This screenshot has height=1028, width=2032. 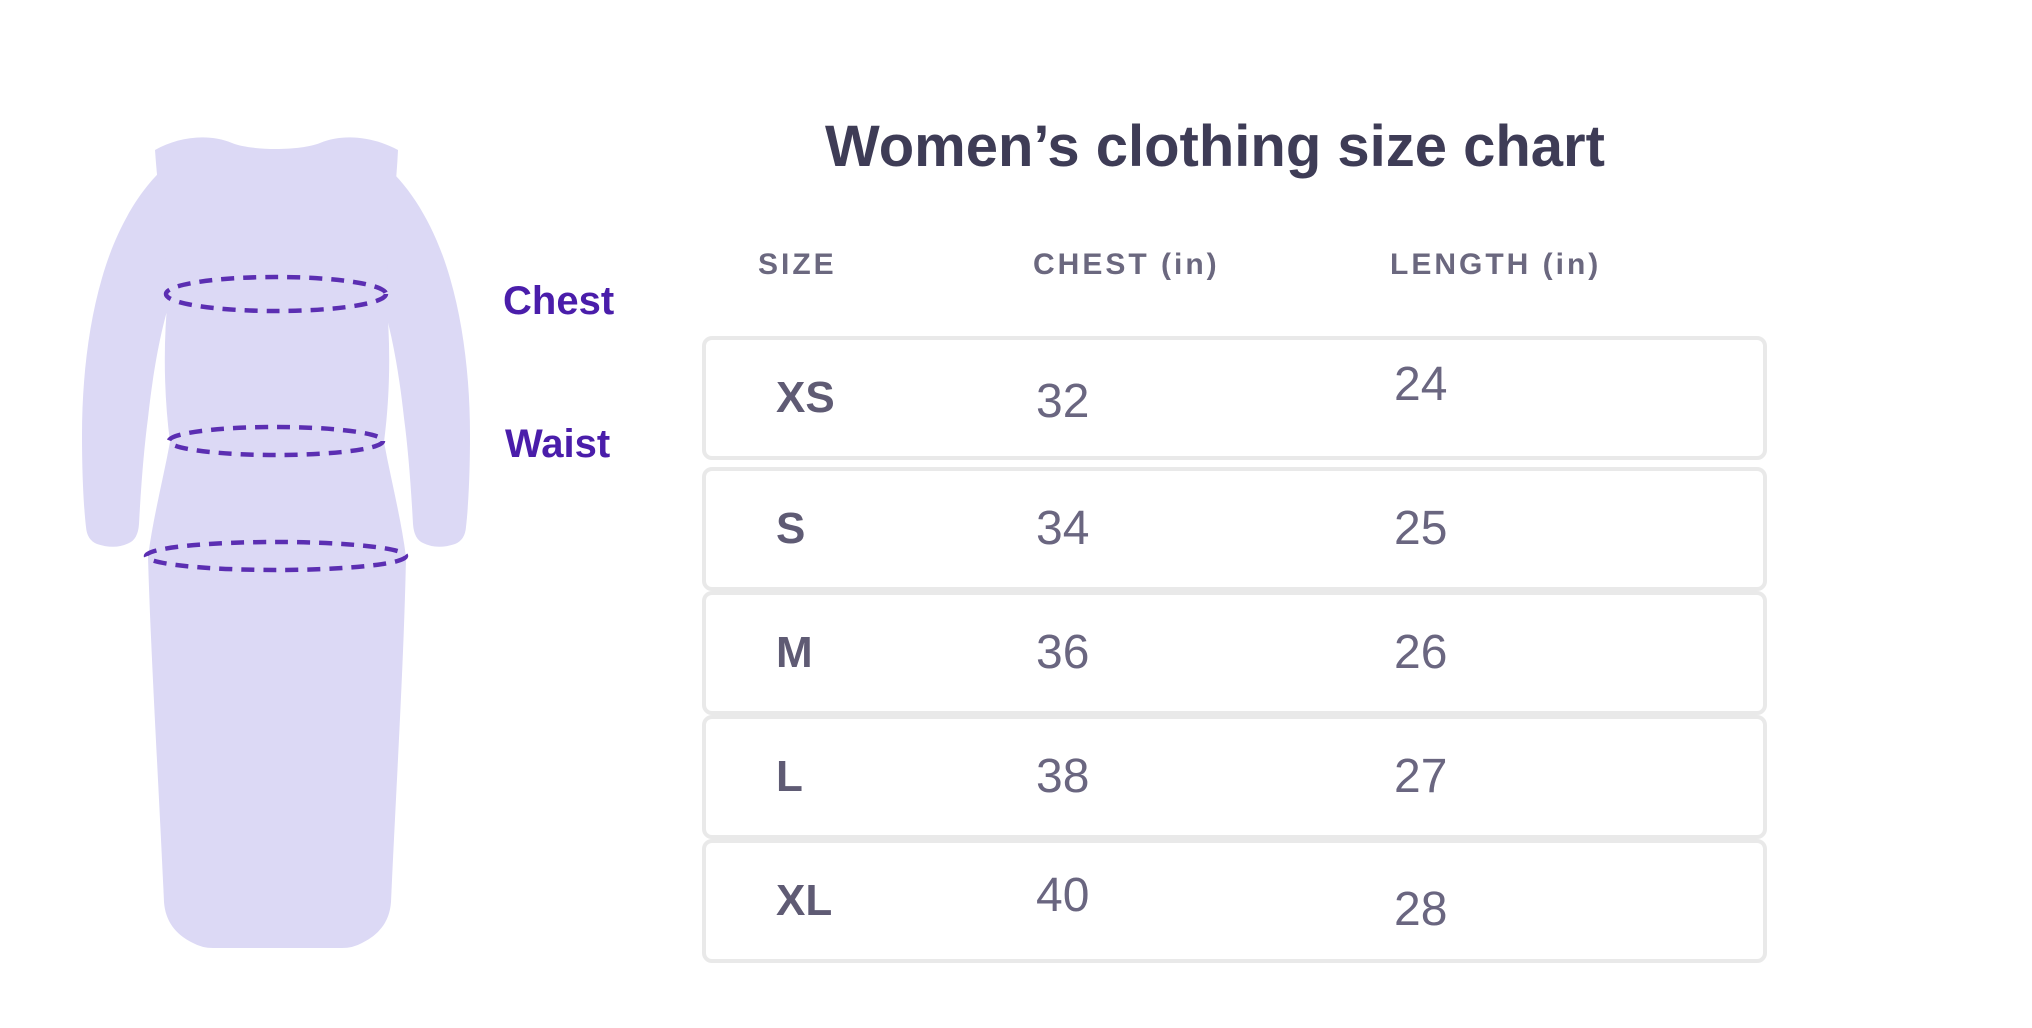 I want to click on chest-value: 36, so click(x=1063, y=652).